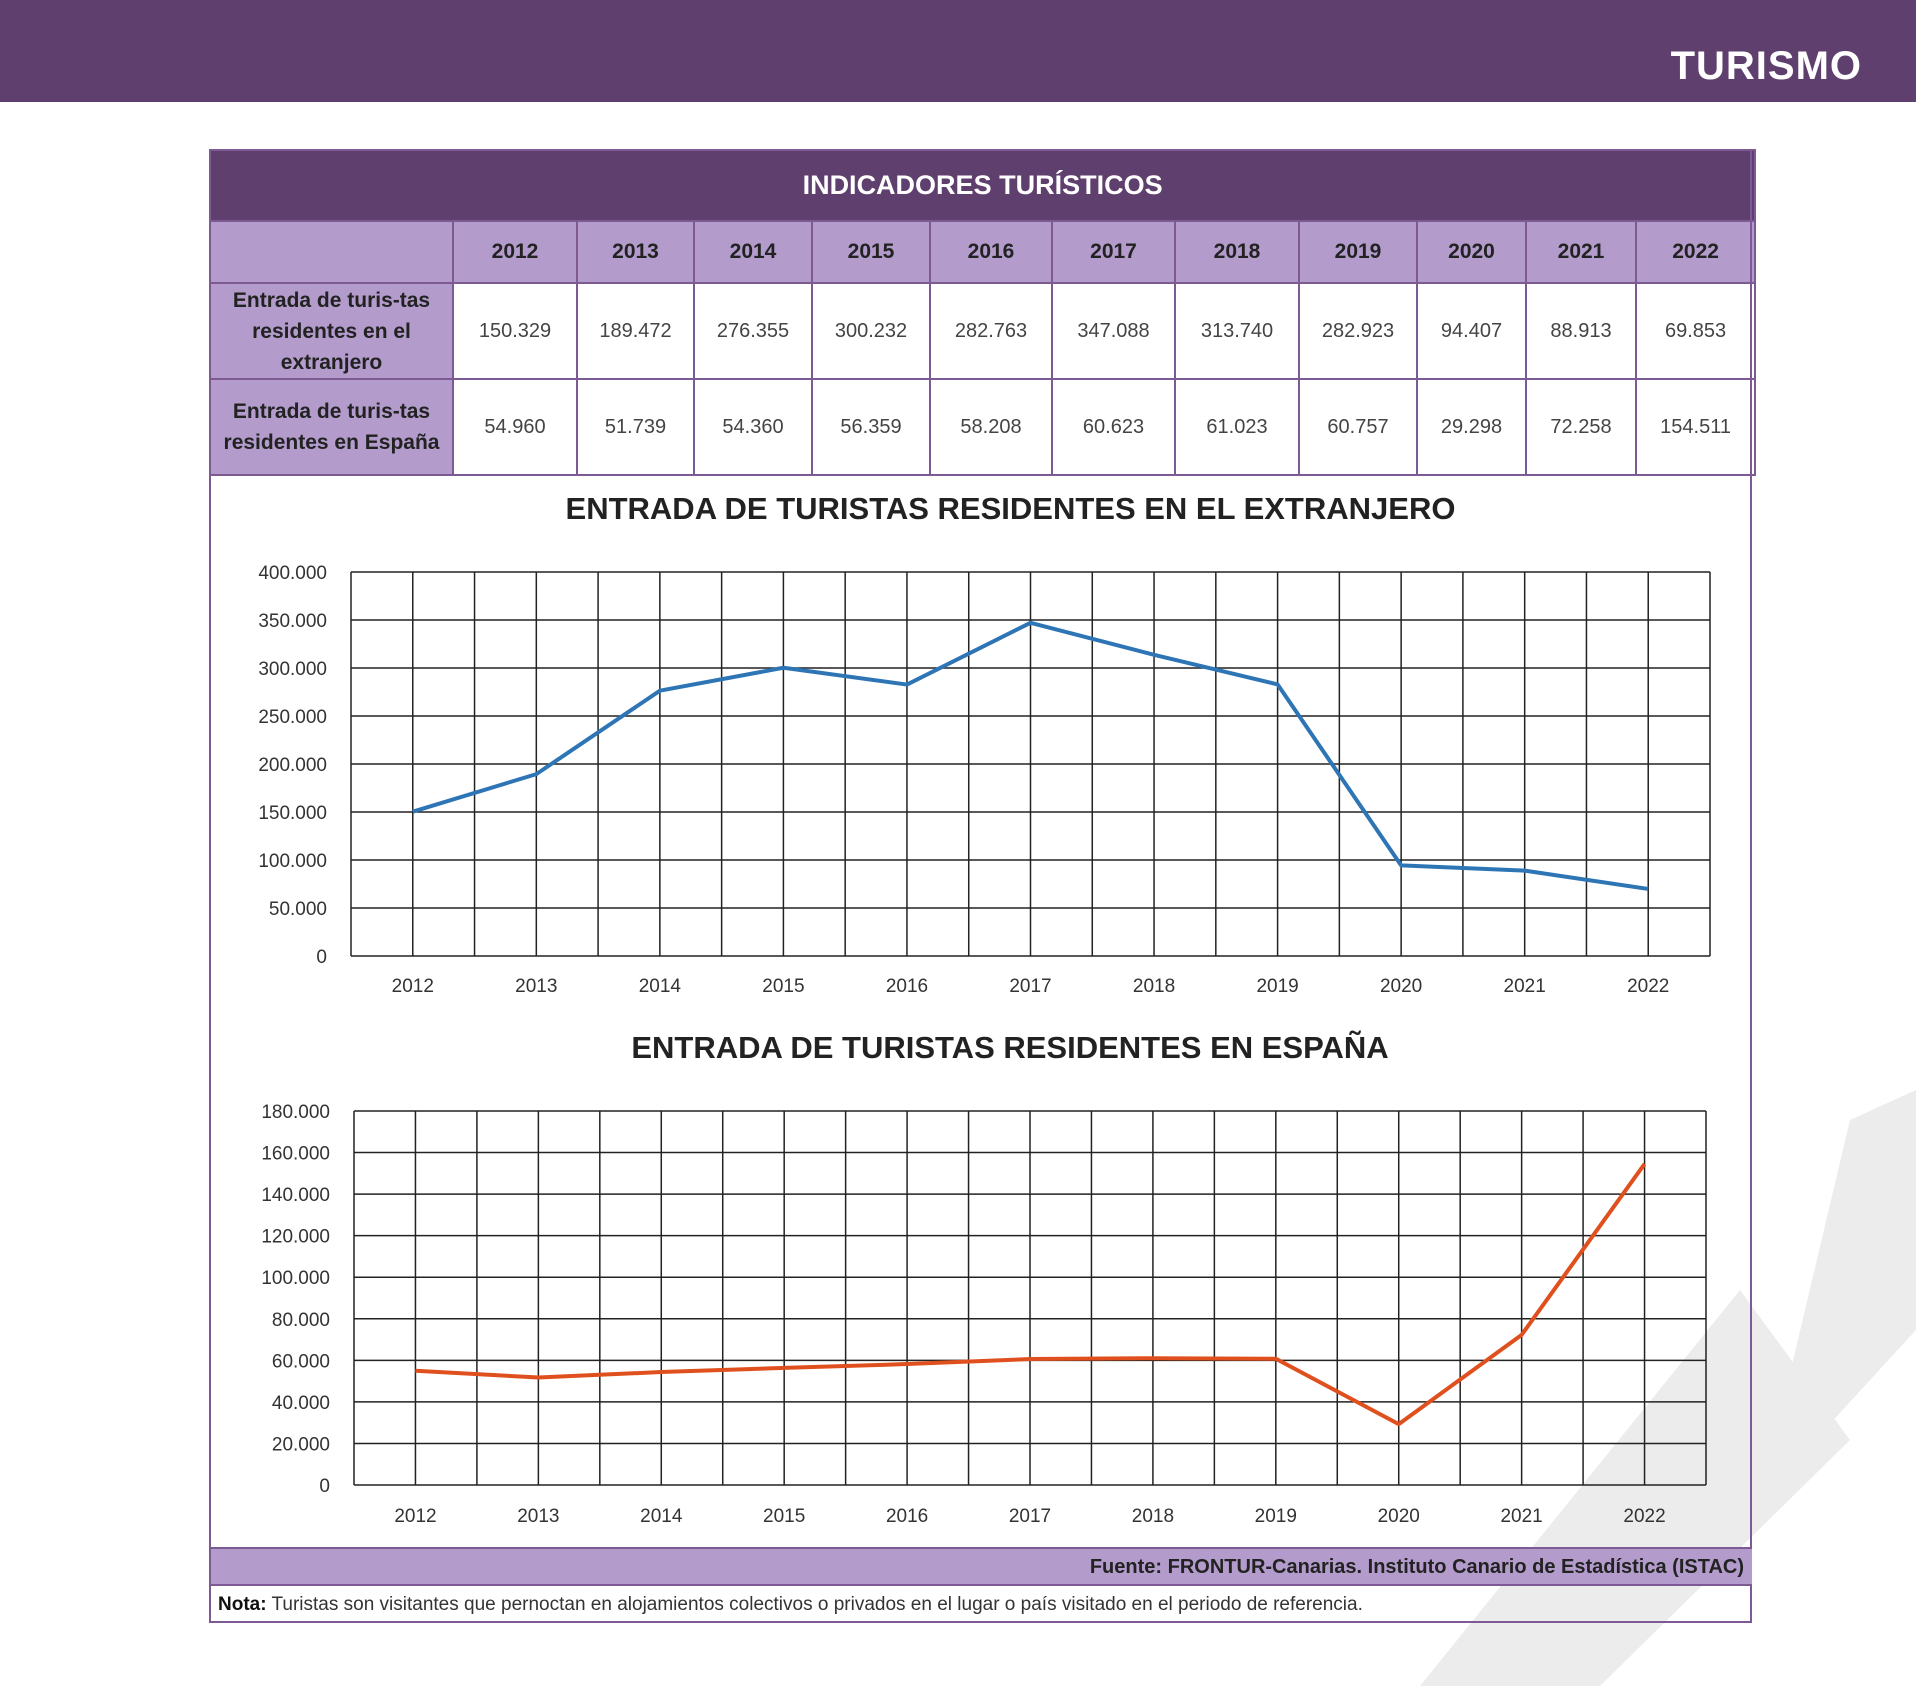 Image resolution: width=1916 pixels, height=1686 pixels. I want to click on y-tick-label: 150.000, so click(292, 813).